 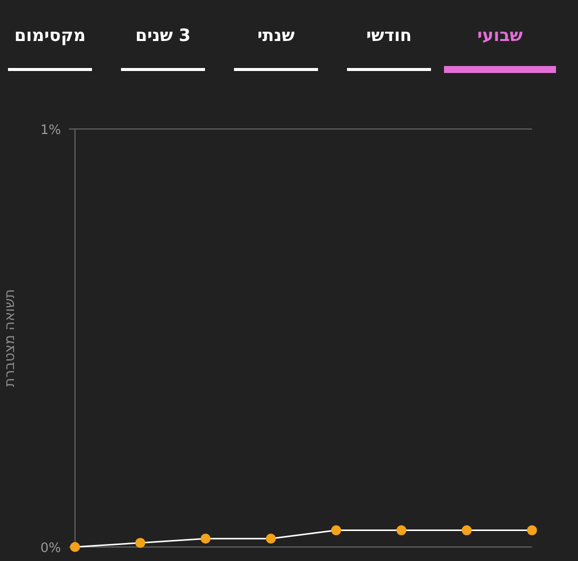 I want to click on y-tick-label: 0%, so click(x=50, y=548).